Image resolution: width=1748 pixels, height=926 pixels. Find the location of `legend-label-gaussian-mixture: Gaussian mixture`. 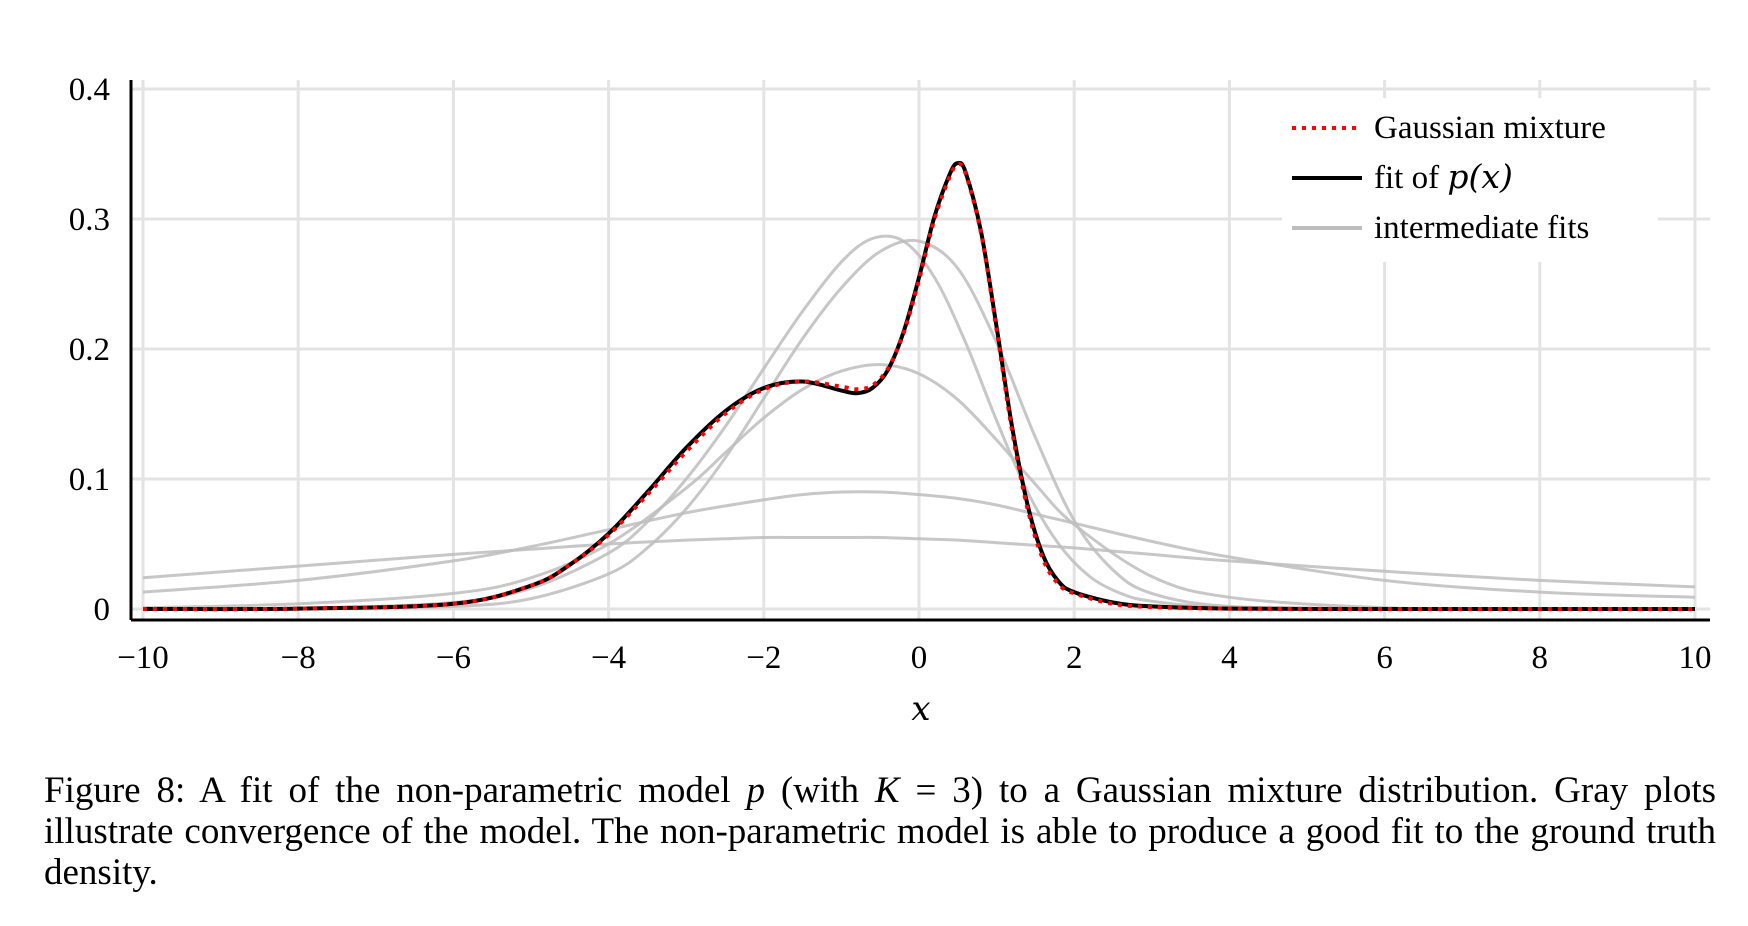

legend-label-gaussian-mixture: Gaussian mixture is located at coordinates (1490, 128).